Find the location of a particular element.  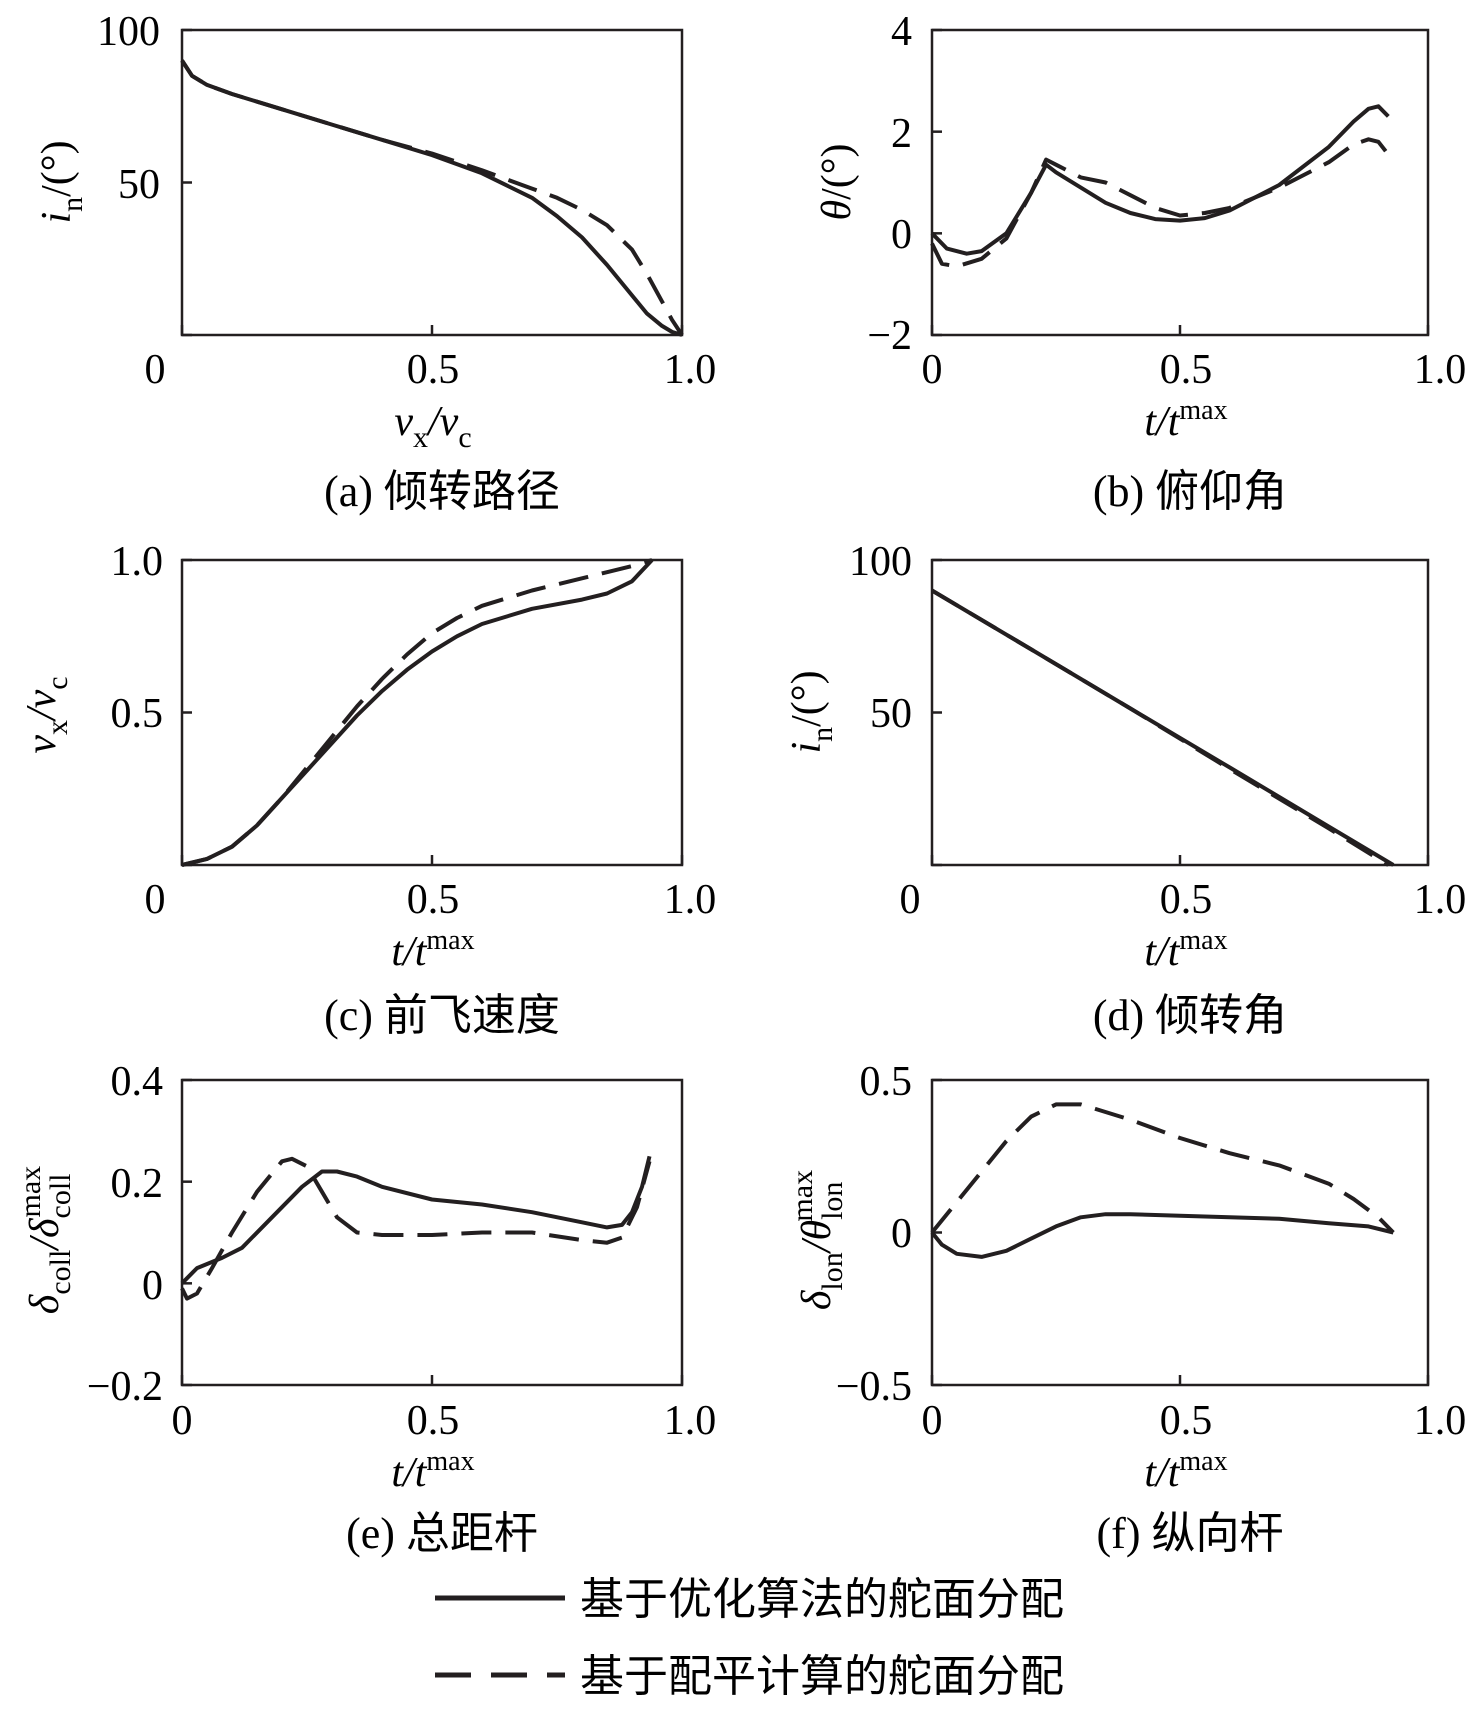

panel-d-frame is located at coordinates (1180, 712).